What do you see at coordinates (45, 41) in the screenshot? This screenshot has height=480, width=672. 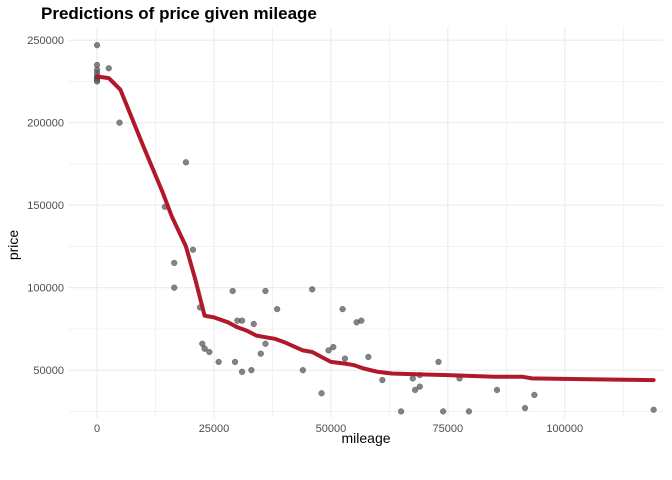 I see `y-tick-label: 250000` at bounding box center [45, 41].